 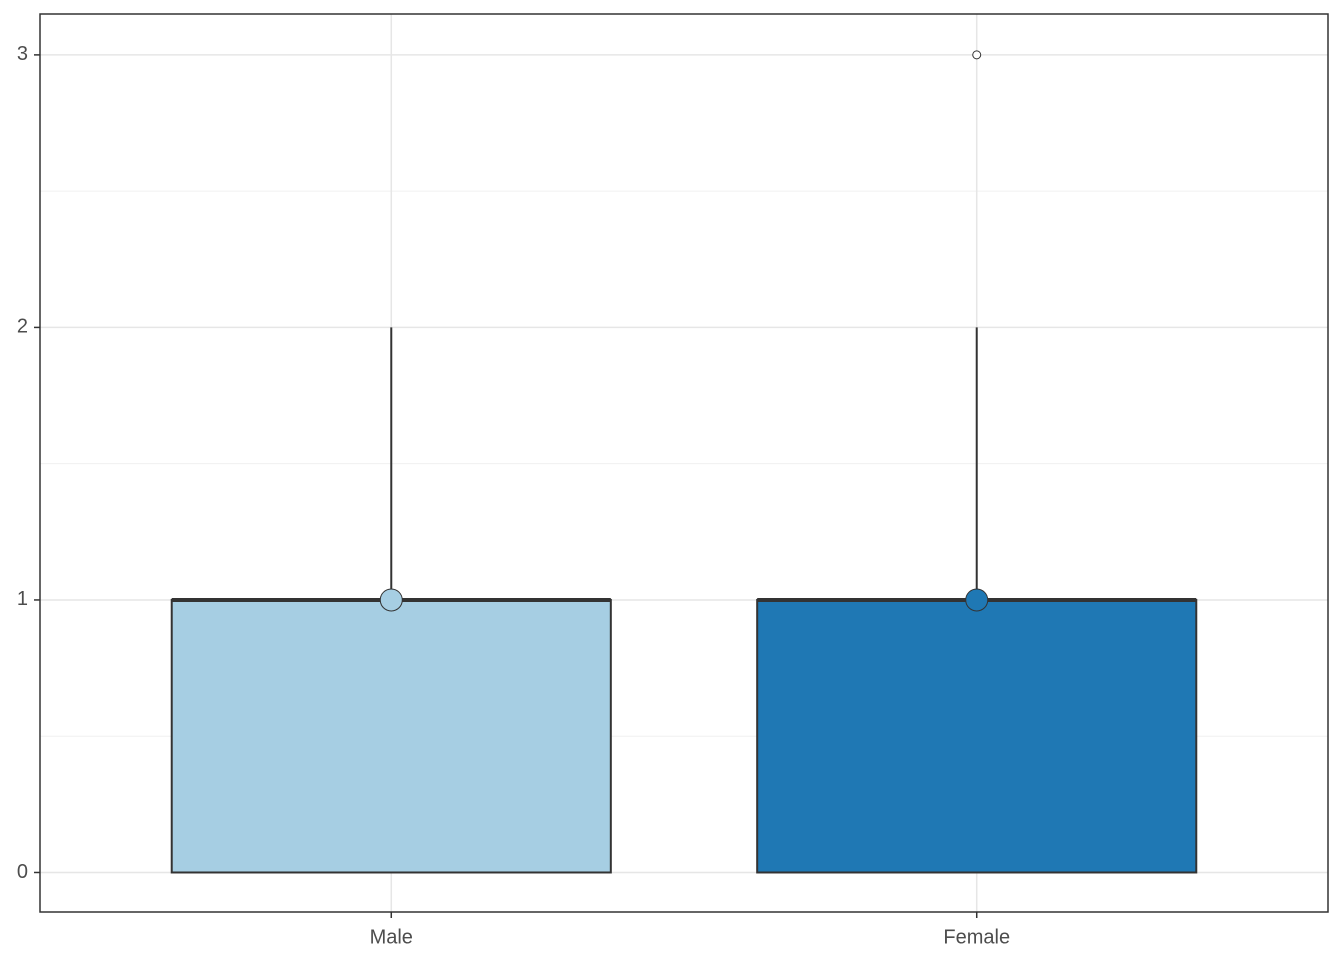 What do you see at coordinates (391, 937) in the screenshot?
I see `x-tick-label: Male` at bounding box center [391, 937].